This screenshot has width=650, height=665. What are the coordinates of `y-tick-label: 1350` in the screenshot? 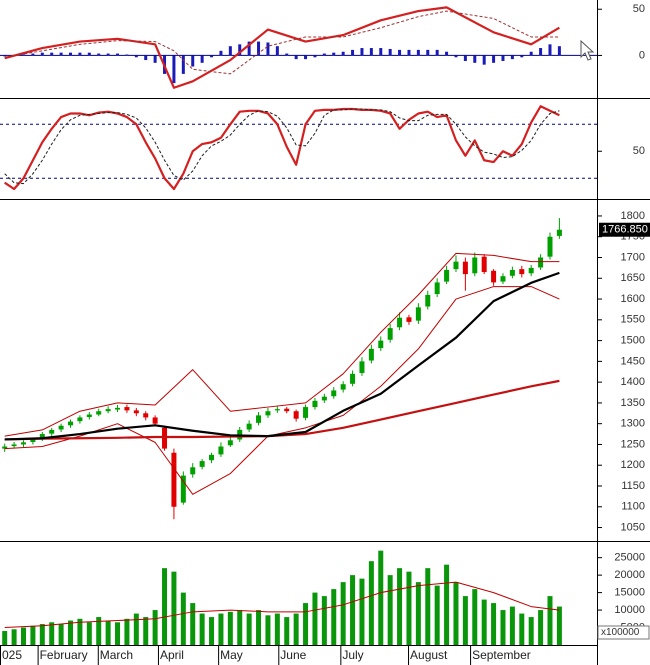 It's located at (633, 403).